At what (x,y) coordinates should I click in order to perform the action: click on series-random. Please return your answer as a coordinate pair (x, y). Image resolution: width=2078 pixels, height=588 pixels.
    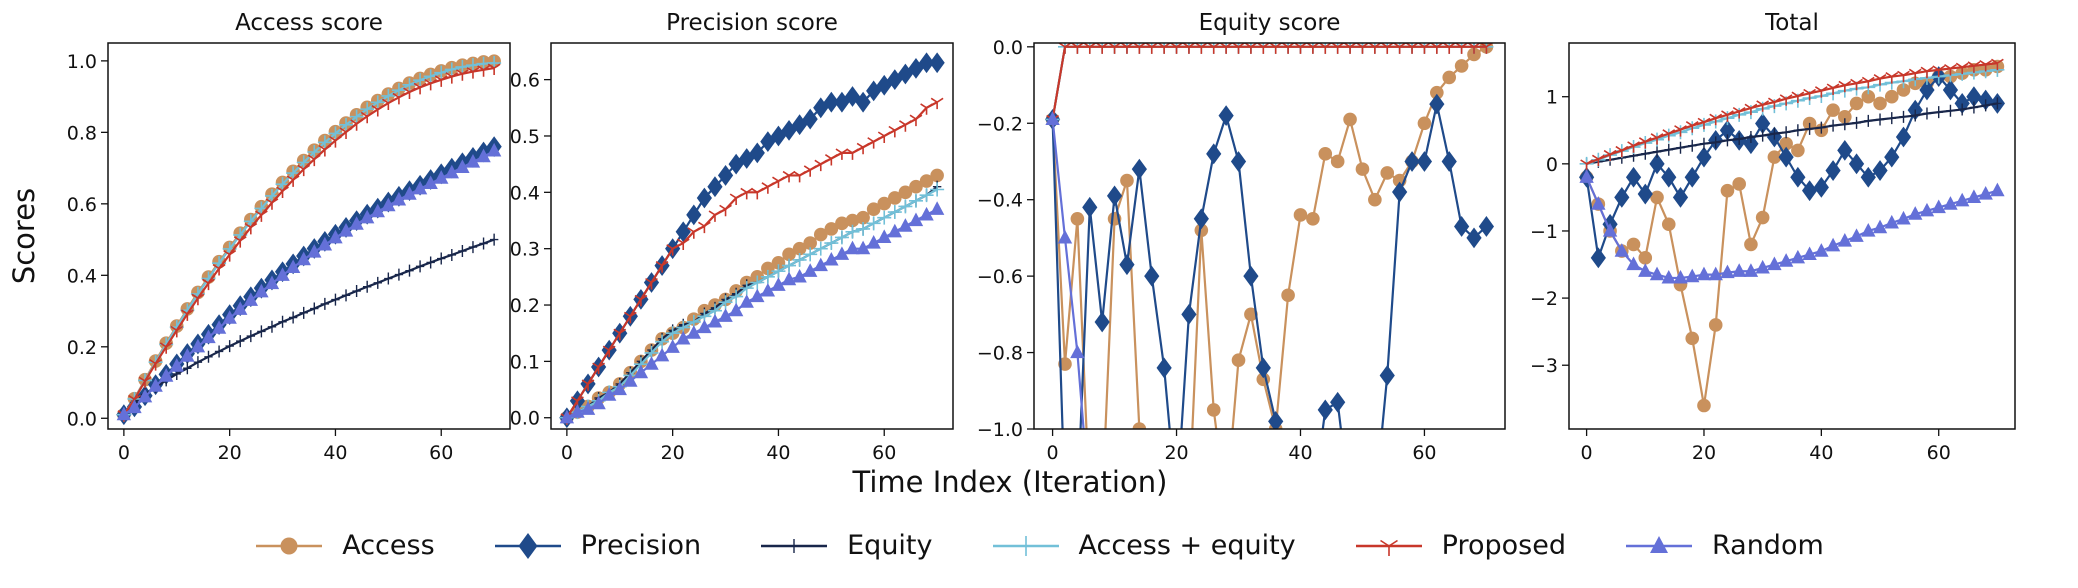
    Looking at the image, I should click on (309, 281).